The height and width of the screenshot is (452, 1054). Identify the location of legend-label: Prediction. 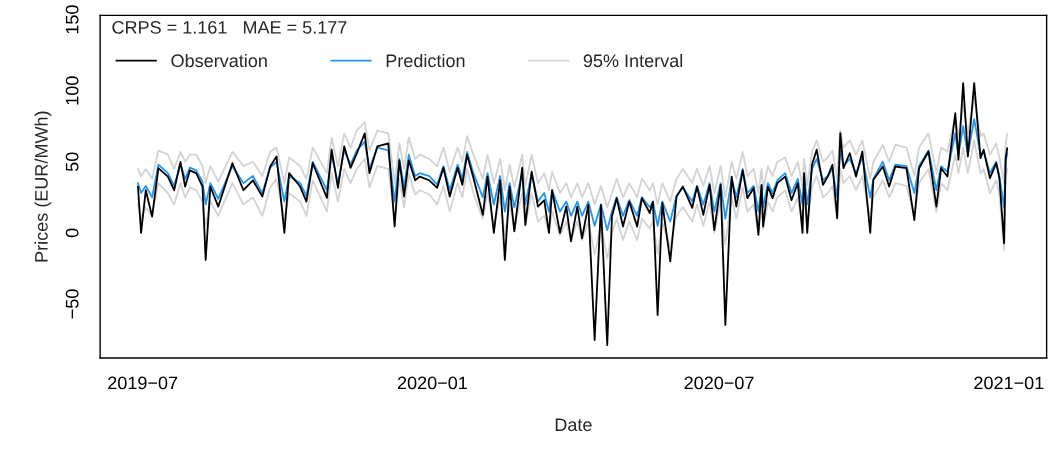
(425, 60).